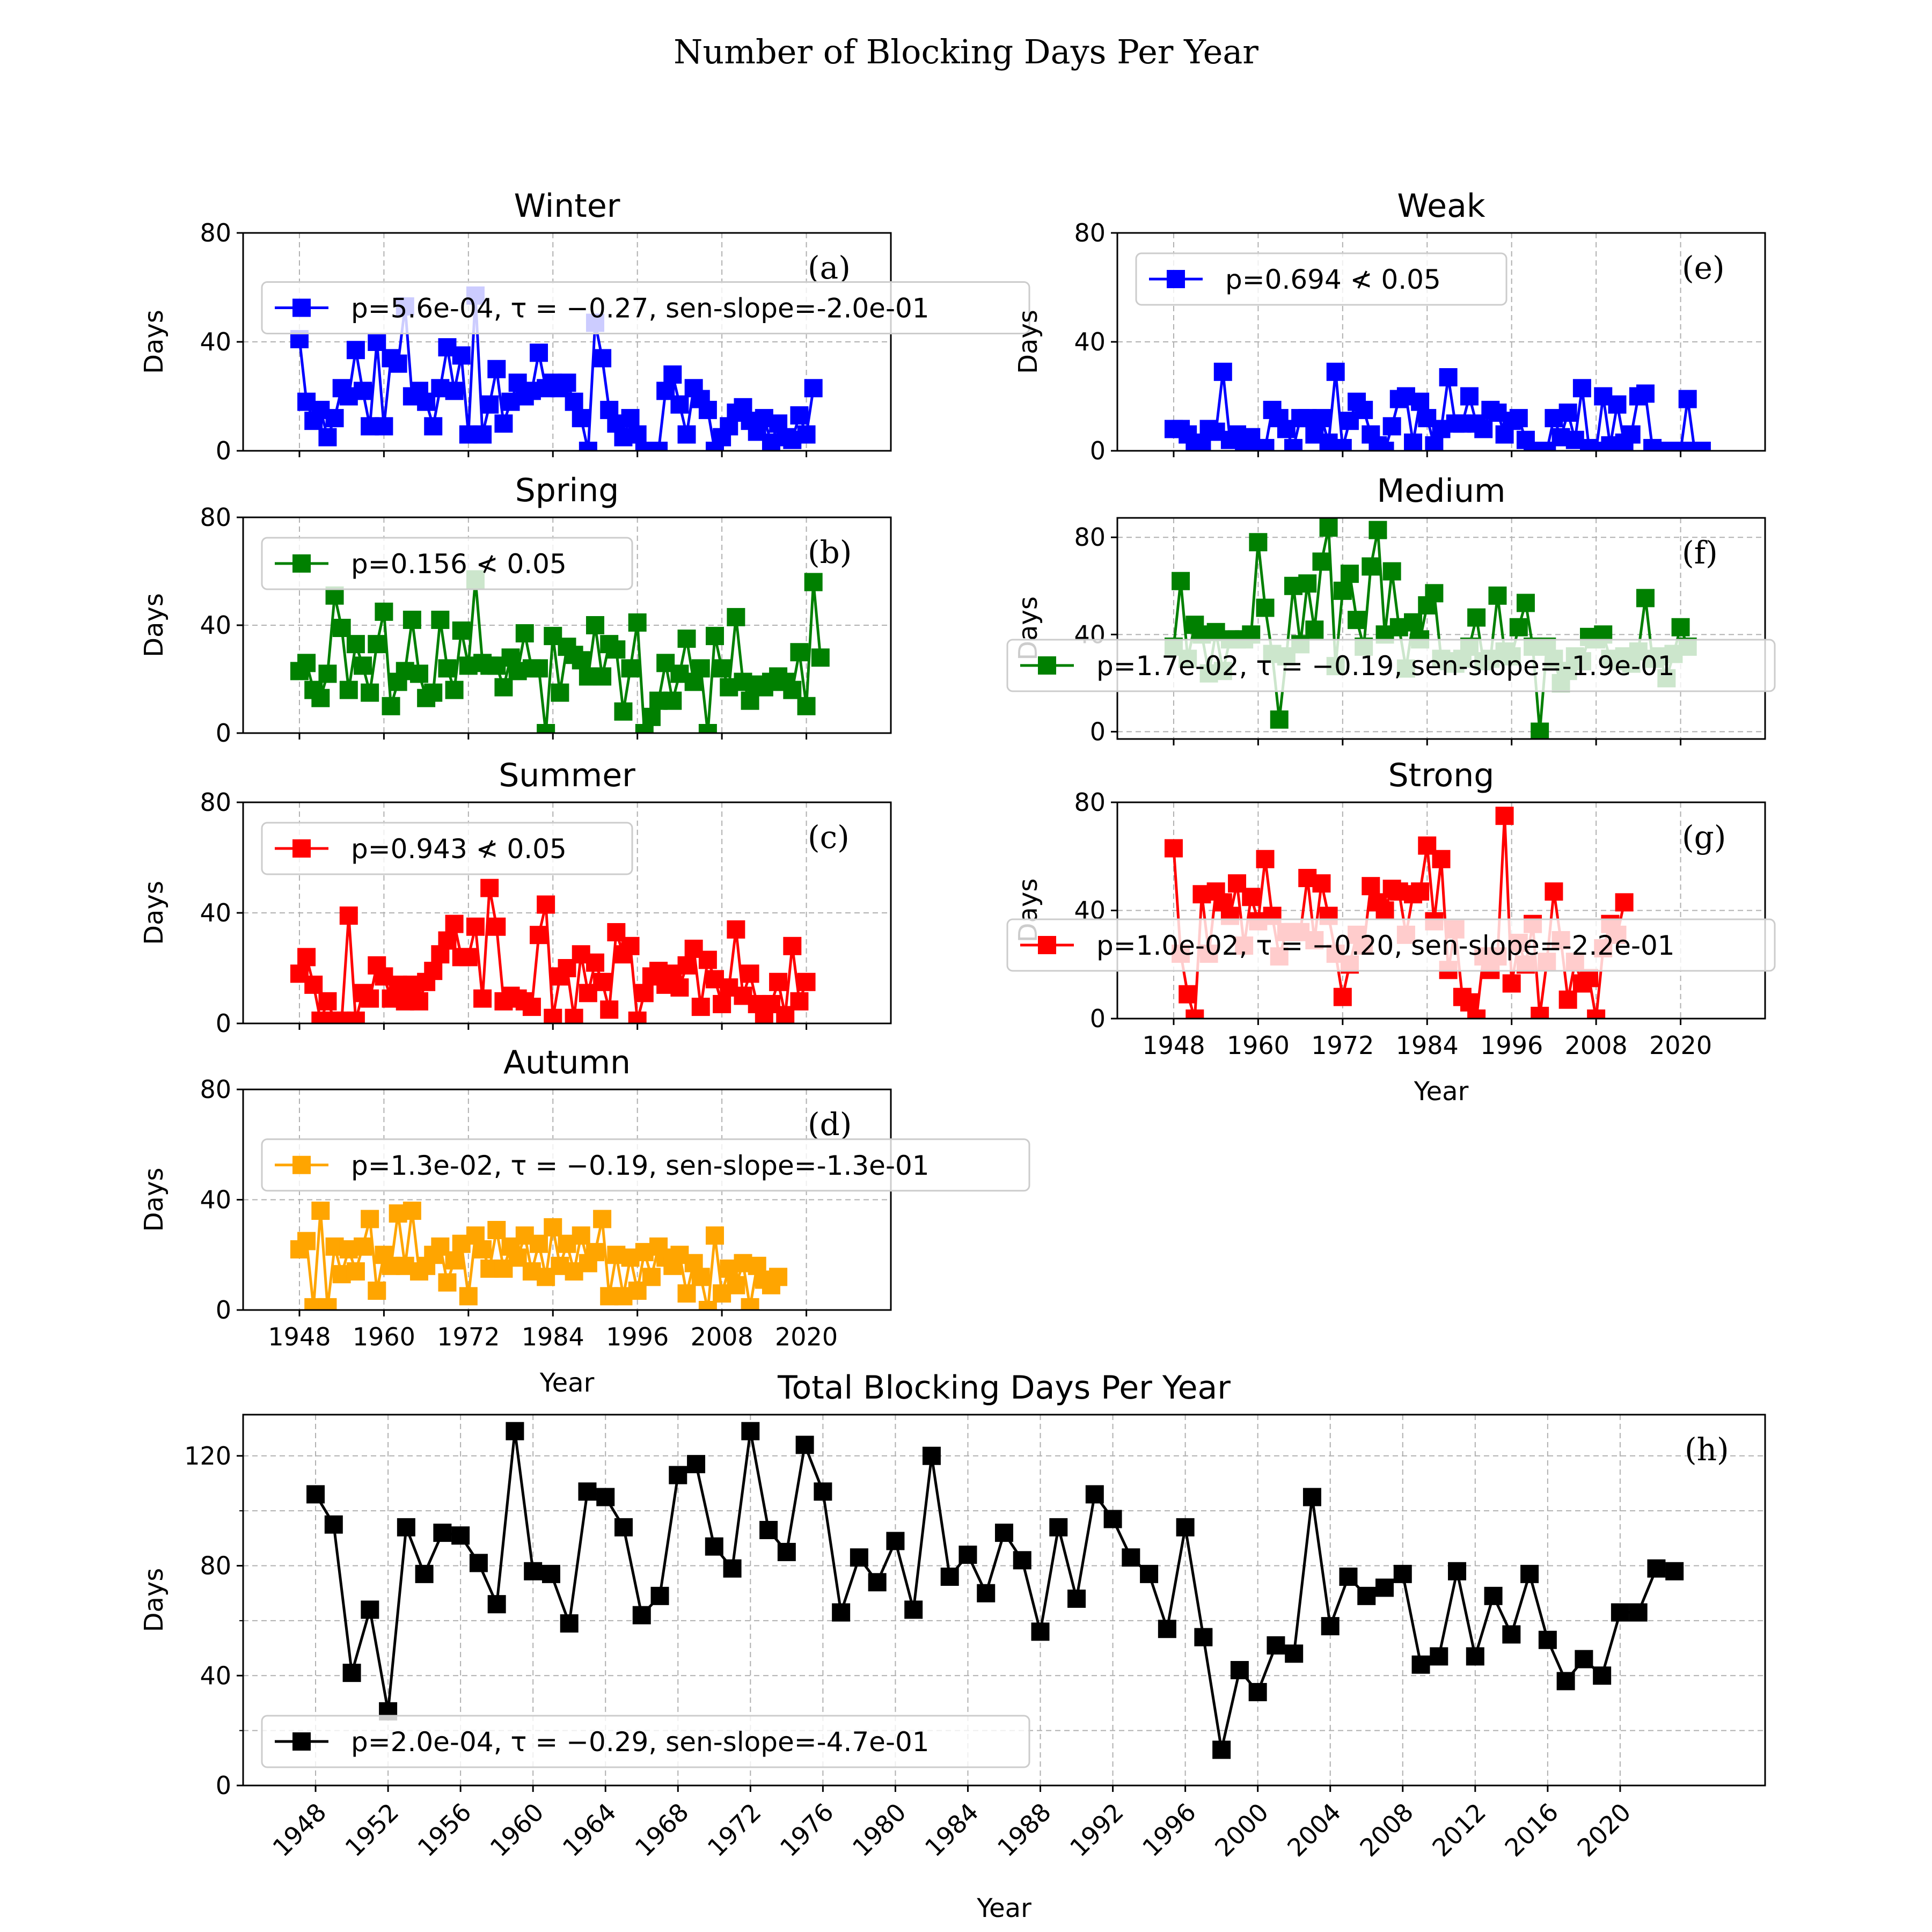  What do you see at coordinates (879, 1829) in the screenshot?
I see `x-tick-label: 1980` at bounding box center [879, 1829].